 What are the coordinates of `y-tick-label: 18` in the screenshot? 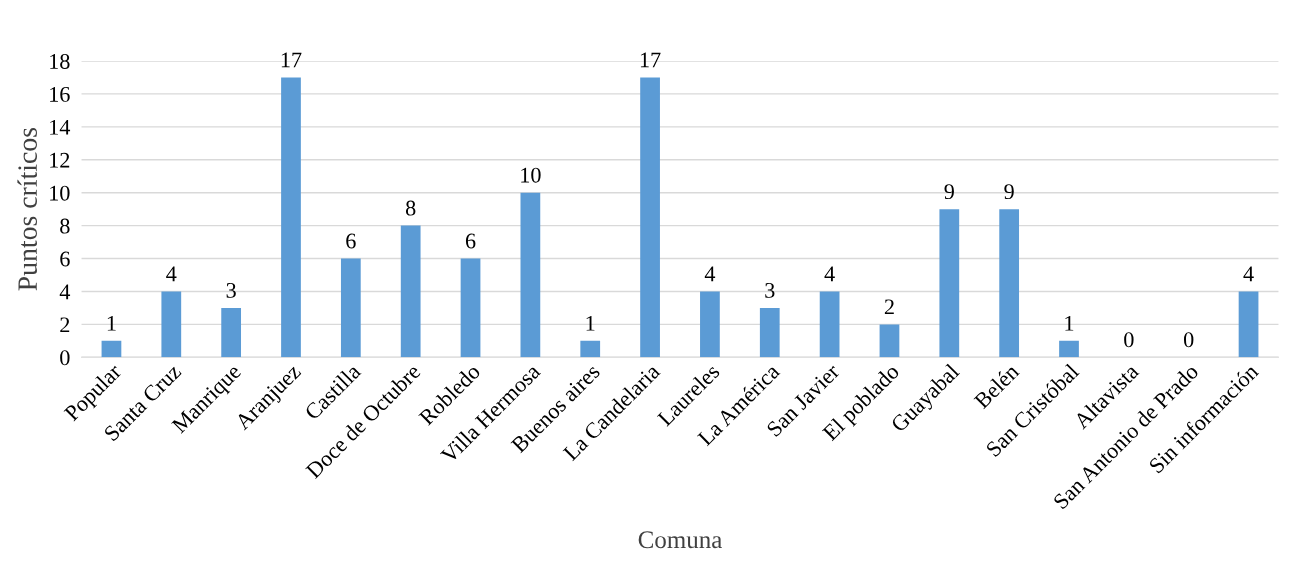 It's located at (60, 61).